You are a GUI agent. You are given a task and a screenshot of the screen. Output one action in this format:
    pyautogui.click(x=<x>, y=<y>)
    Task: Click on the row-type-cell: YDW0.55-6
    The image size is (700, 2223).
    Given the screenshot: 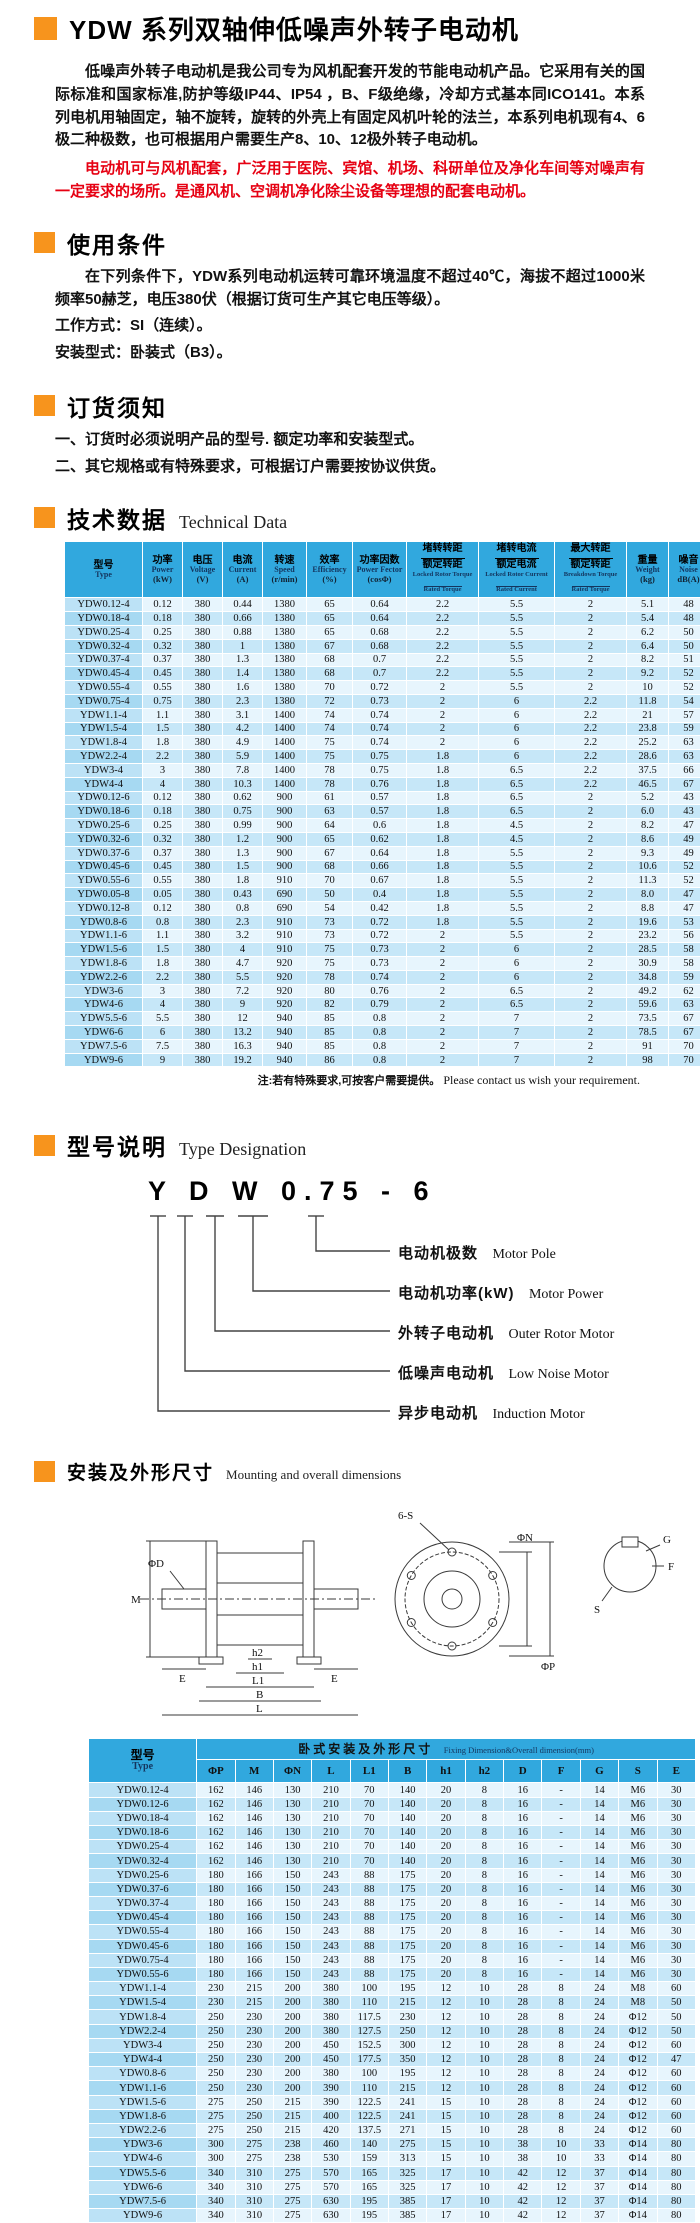 What is the action you would take?
    pyautogui.click(x=143, y=1974)
    